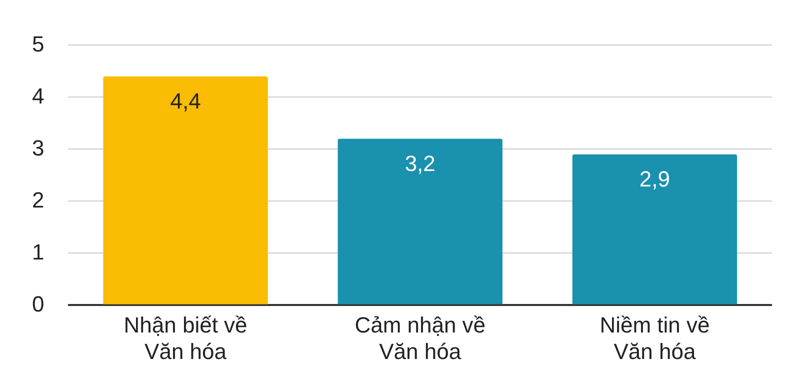 This screenshot has height=382, width=800. What do you see at coordinates (38, 303) in the screenshot?
I see `y-tick-label: 0` at bounding box center [38, 303].